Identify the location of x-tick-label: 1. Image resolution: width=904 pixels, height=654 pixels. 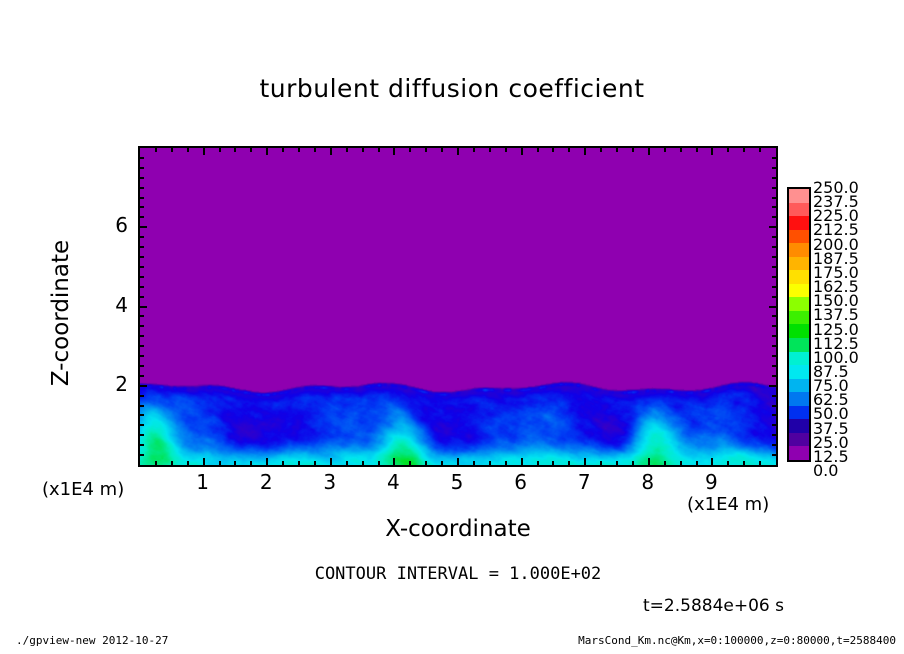
(202, 482).